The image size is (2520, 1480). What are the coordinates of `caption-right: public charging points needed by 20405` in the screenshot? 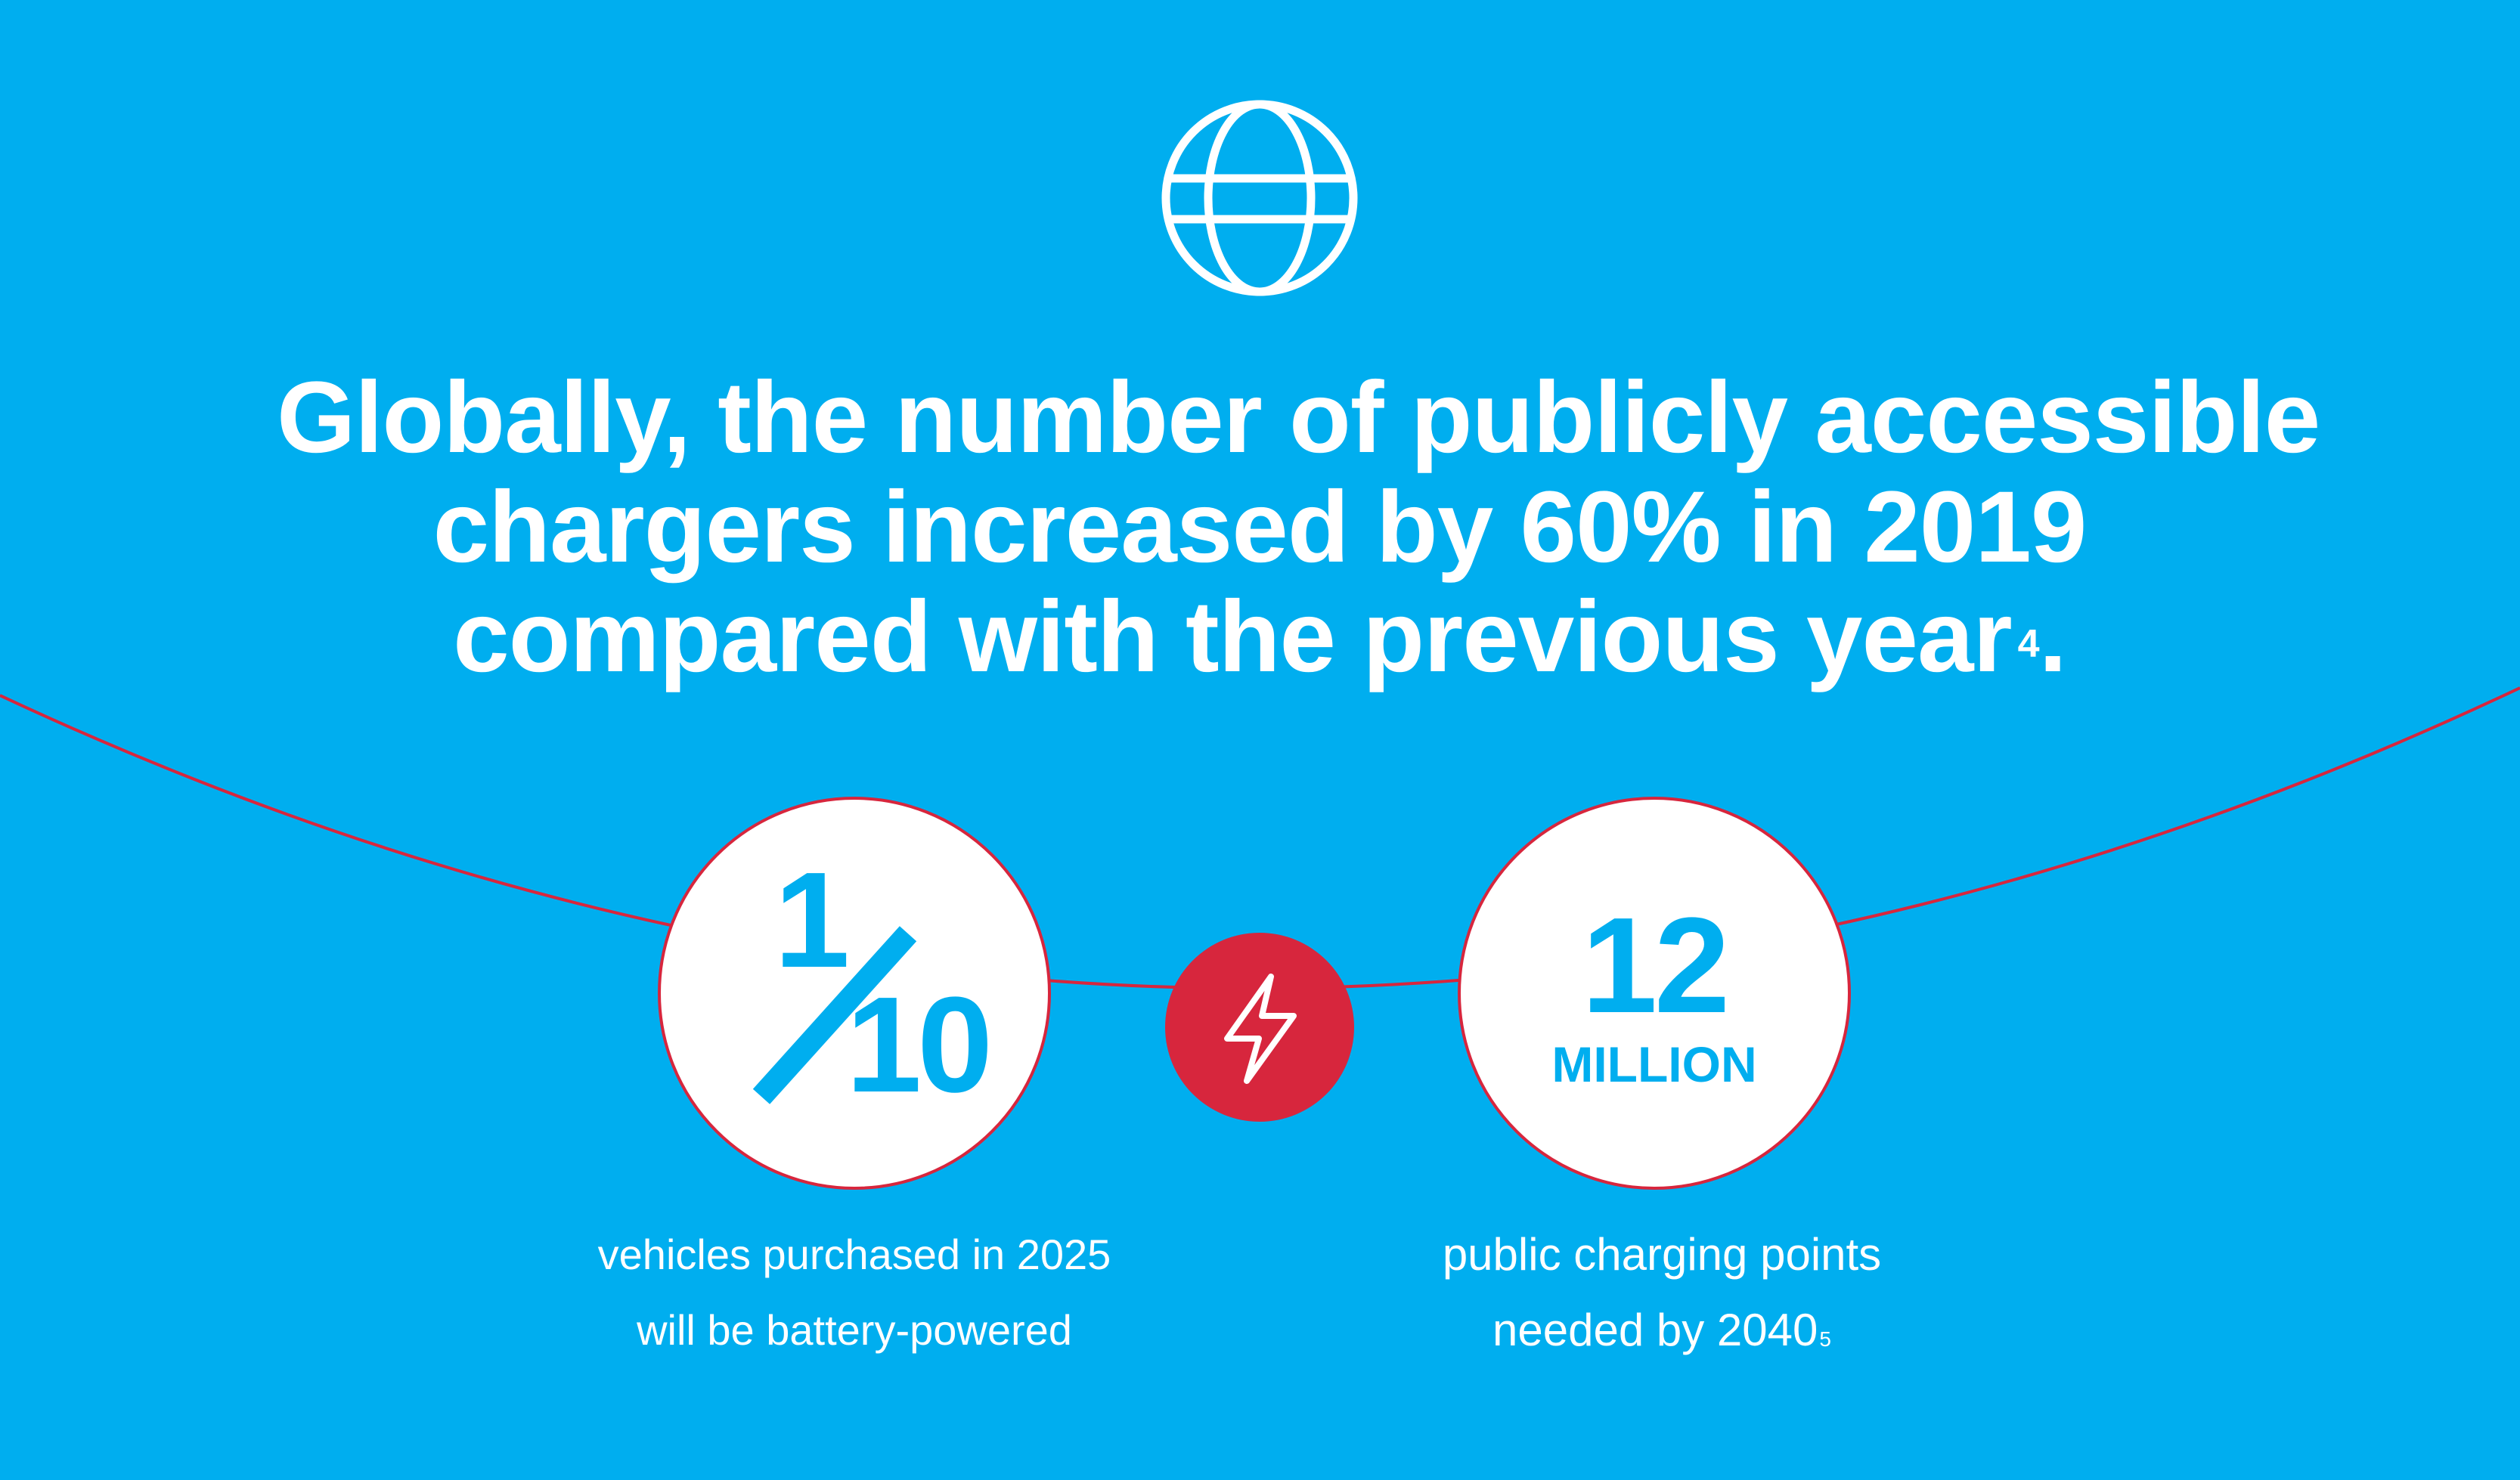 It's located at (1662, 1292).